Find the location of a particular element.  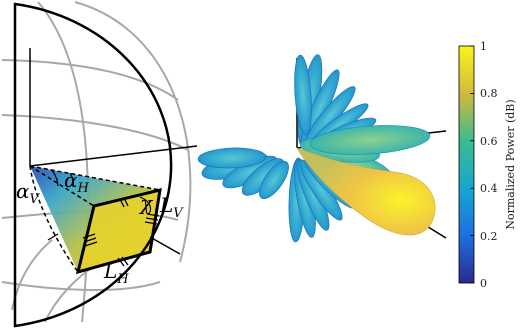

main-lobe is located at coordinates (366, 191).